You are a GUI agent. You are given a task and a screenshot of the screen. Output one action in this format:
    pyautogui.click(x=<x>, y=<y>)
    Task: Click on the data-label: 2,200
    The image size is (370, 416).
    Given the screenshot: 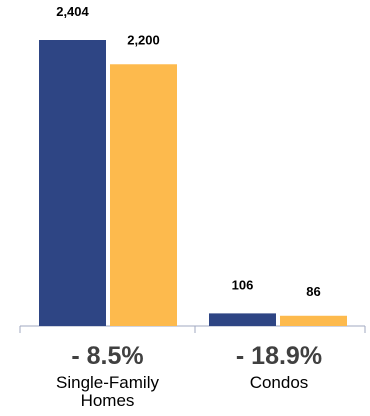 What is the action you would take?
    pyautogui.click(x=143, y=39)
    